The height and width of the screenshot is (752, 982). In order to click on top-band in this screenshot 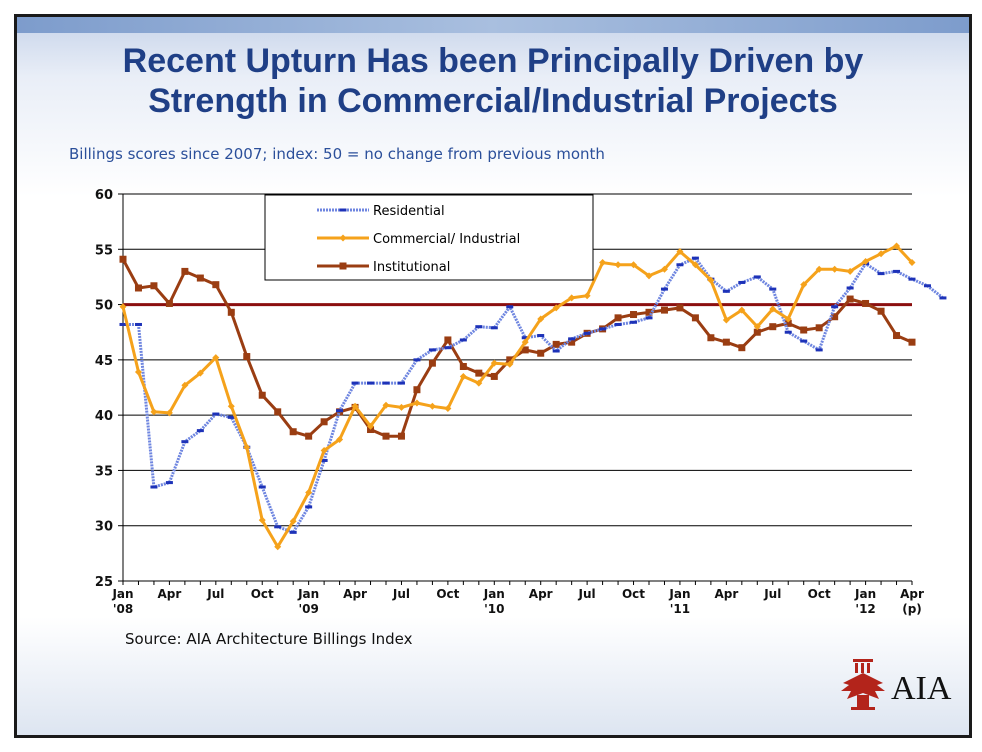, I will do `click(493, 25)`.